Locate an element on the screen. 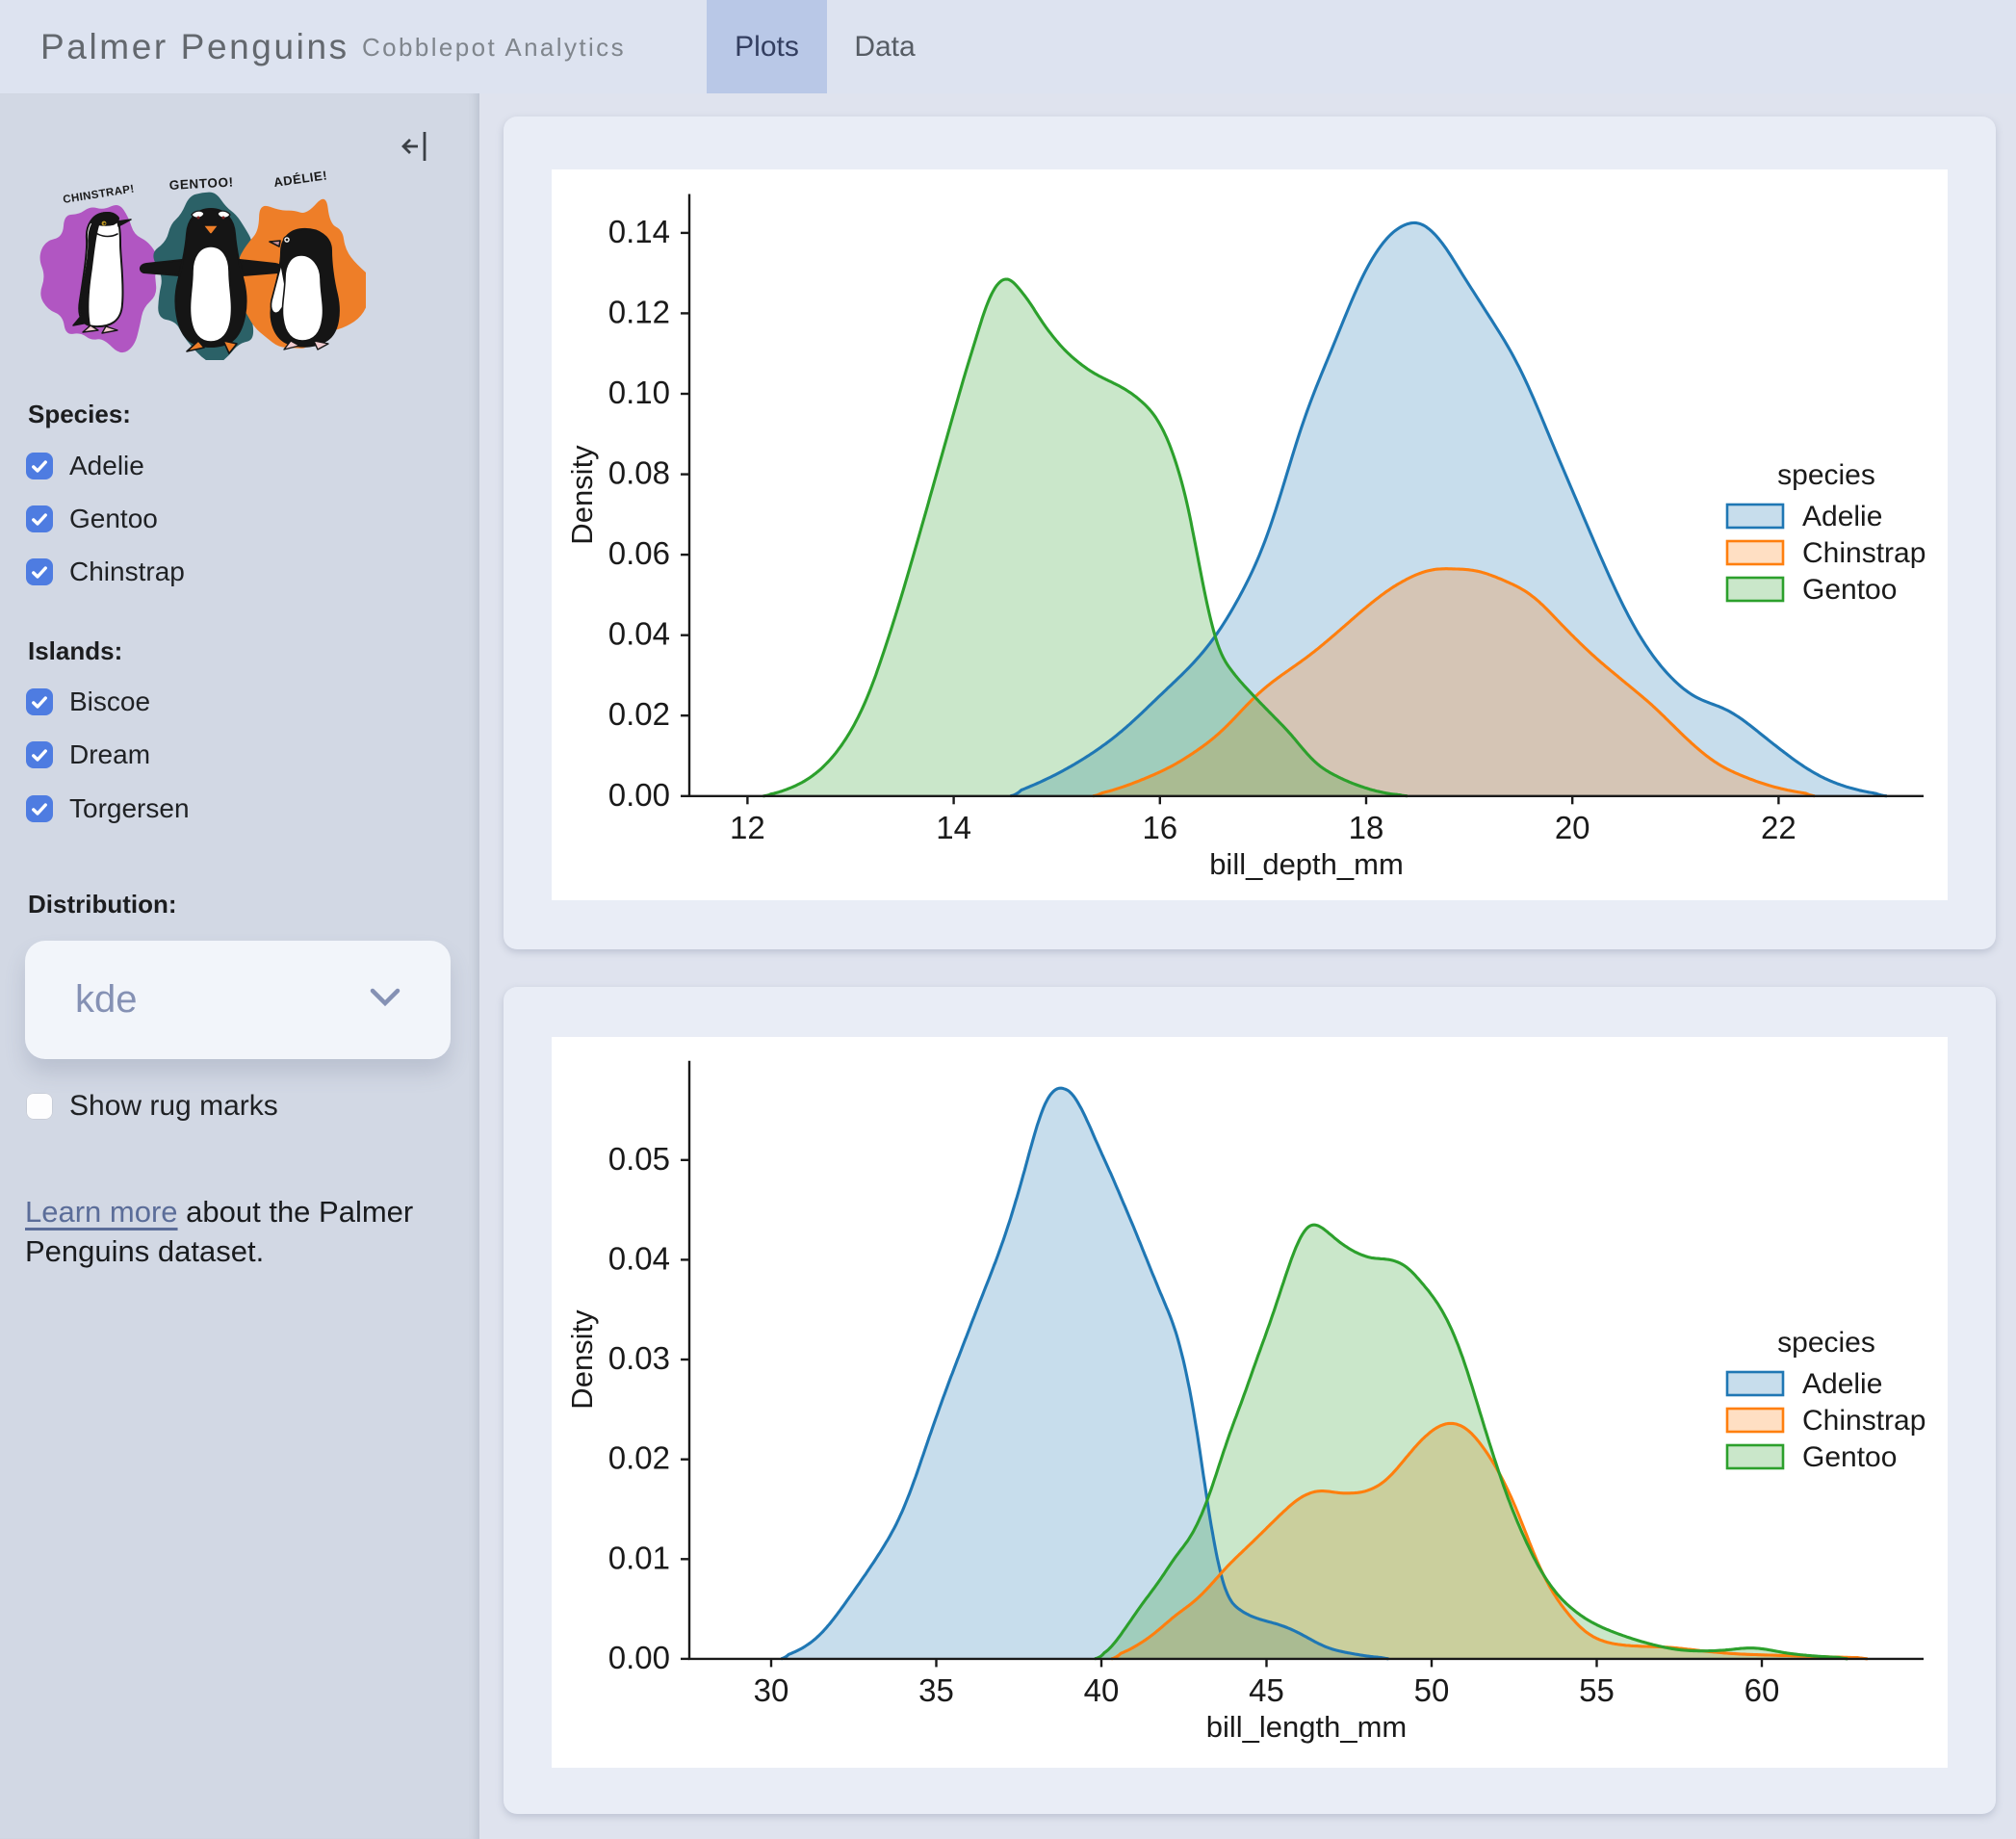 Image resolution: width=2016 pixels, height=1839 pixels. svg-text: CHINSTRAP! is located at coordinates (100, 194).